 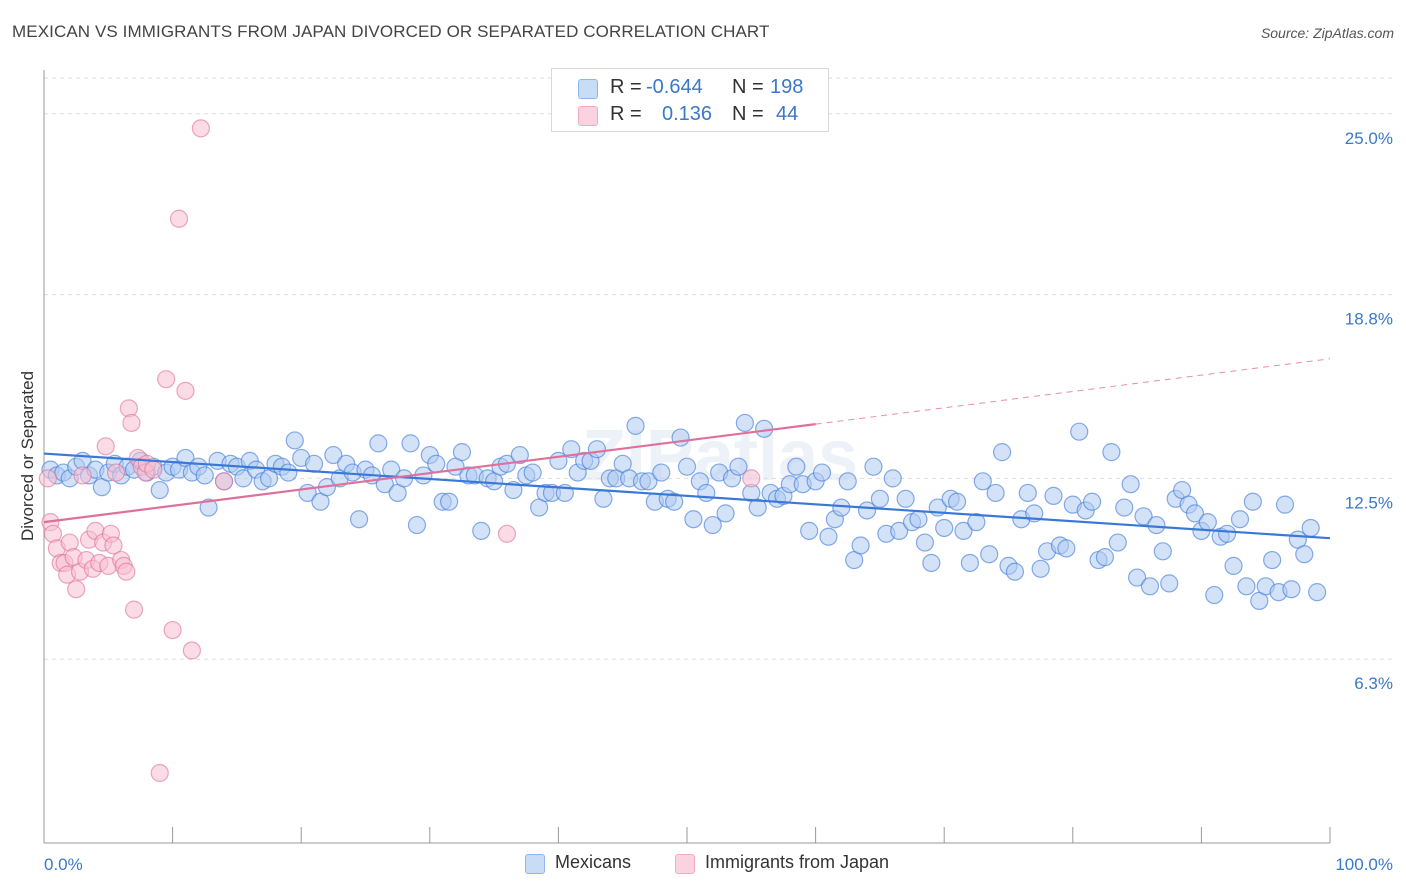 I want to click on y-tick-label: 12.5%, so click(x=1369, y=502).